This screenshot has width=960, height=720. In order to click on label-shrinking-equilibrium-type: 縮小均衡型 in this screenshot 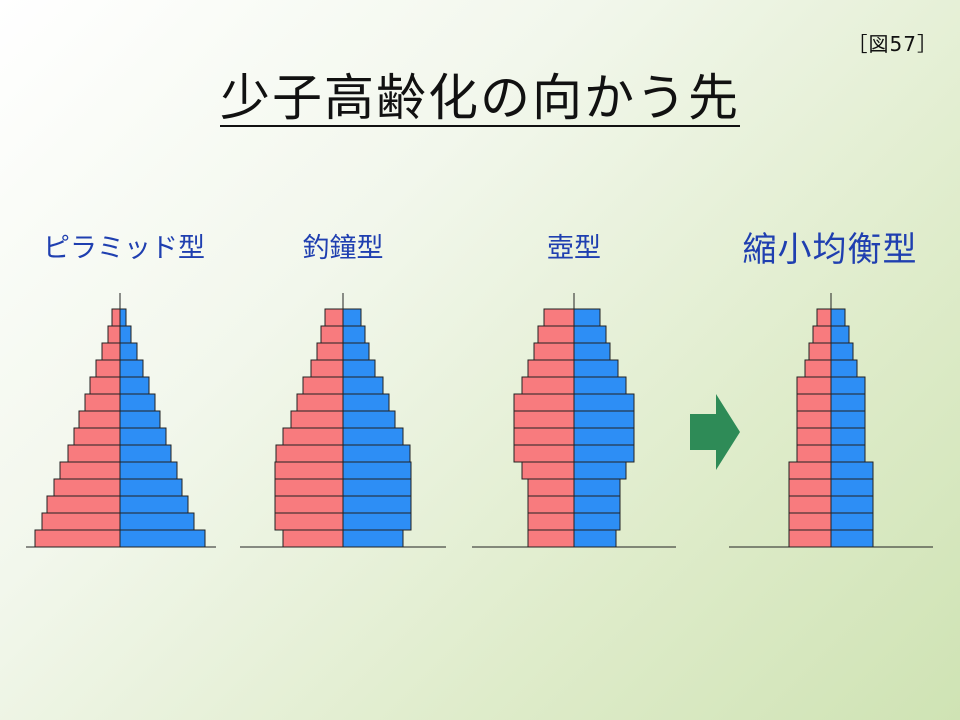, I will do `click(830, 250)`.